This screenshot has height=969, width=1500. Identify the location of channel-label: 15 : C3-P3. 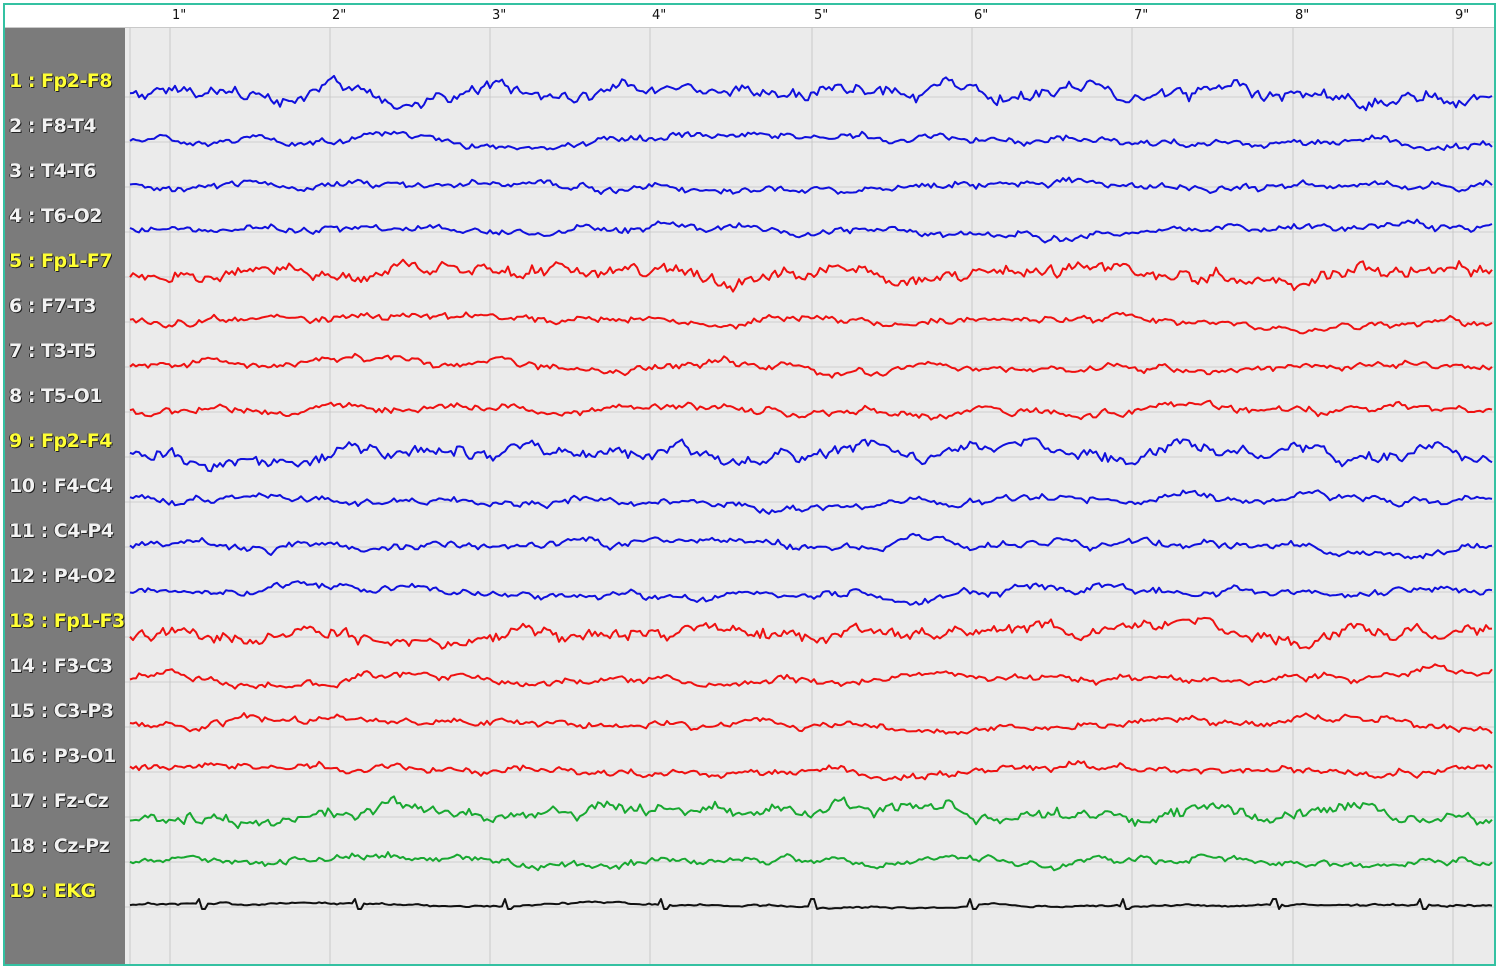
(61, 711).